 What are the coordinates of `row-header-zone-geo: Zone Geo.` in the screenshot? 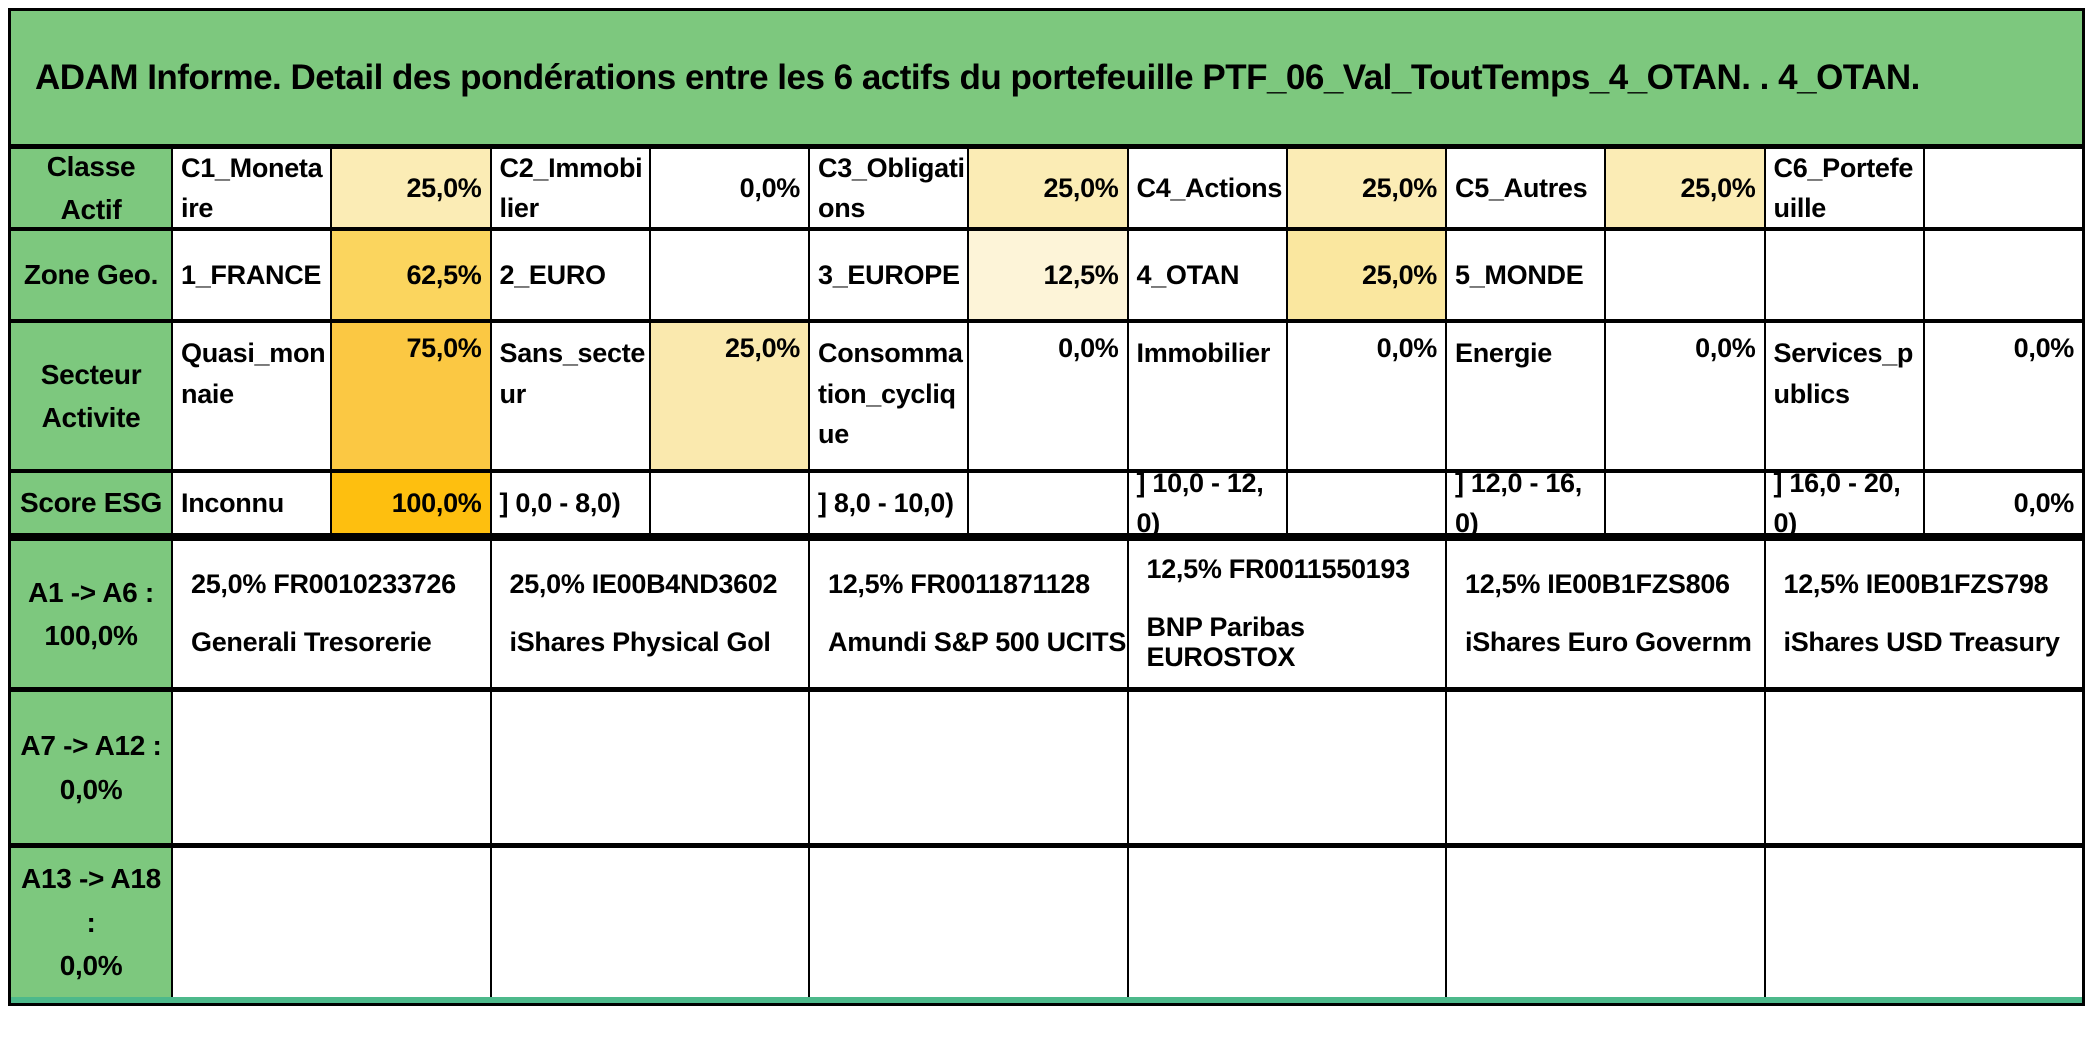 It's located at (91, 275).